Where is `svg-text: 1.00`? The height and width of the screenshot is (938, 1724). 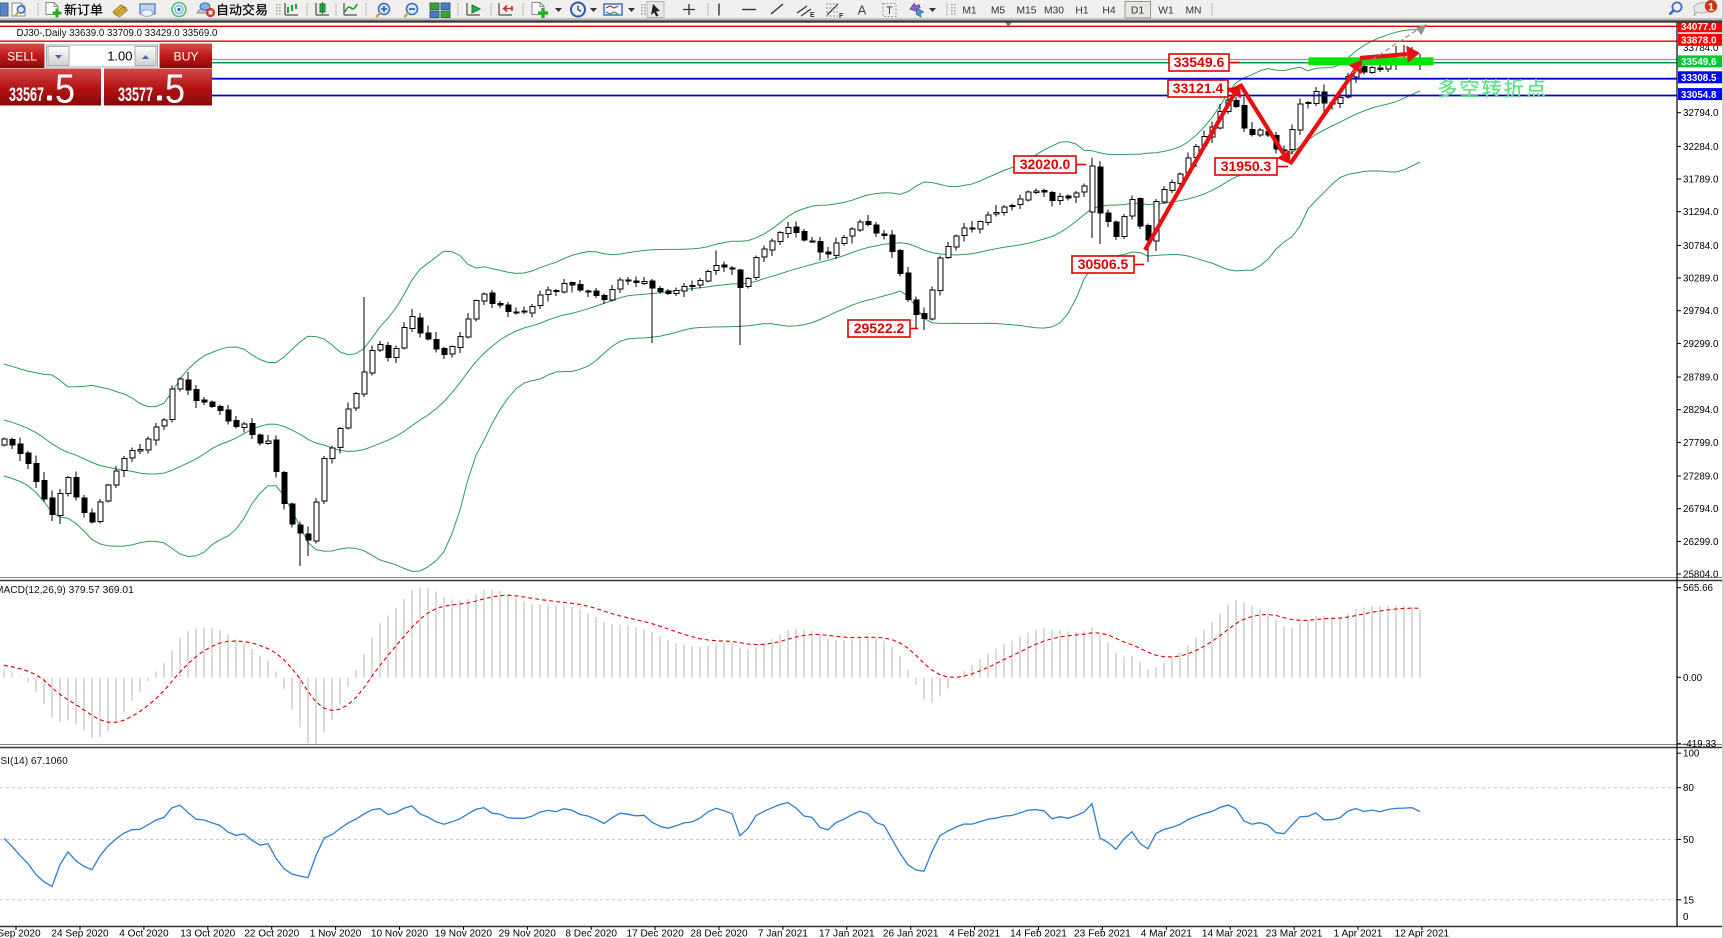 svg-text: 1.00 is located at coordinates (119, 56).